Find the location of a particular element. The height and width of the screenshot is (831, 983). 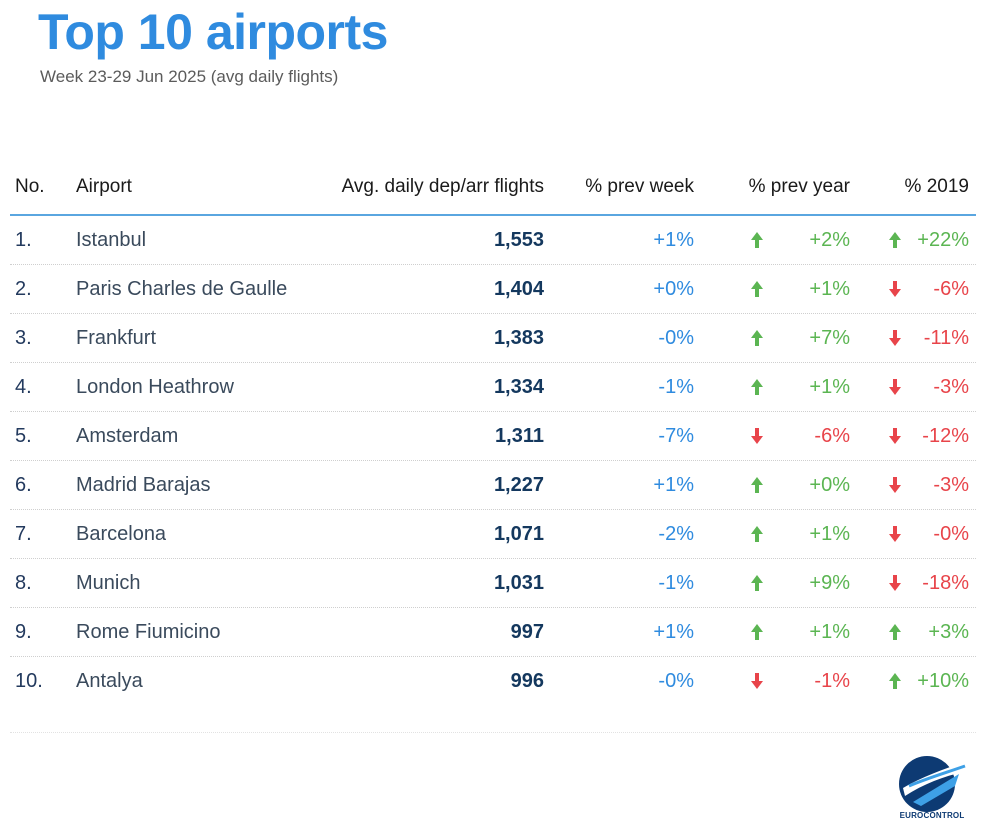

row-number: 7. is located at coordinates (23, 534).